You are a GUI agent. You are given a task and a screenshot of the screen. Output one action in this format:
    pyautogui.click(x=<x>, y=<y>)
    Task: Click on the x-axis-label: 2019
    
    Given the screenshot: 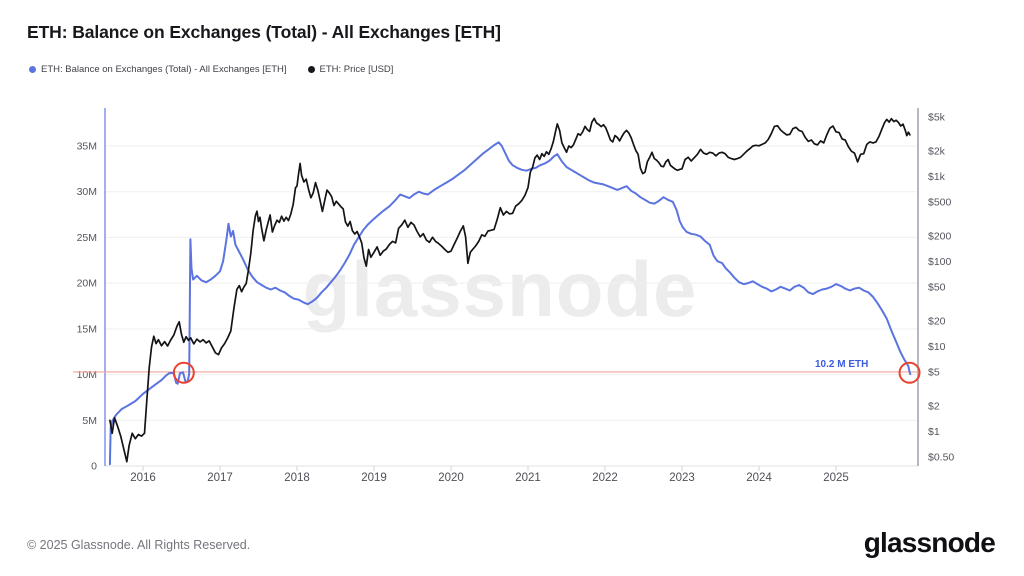 What is the action you would take?
    pyautogui.click(x=374, y=478)
    